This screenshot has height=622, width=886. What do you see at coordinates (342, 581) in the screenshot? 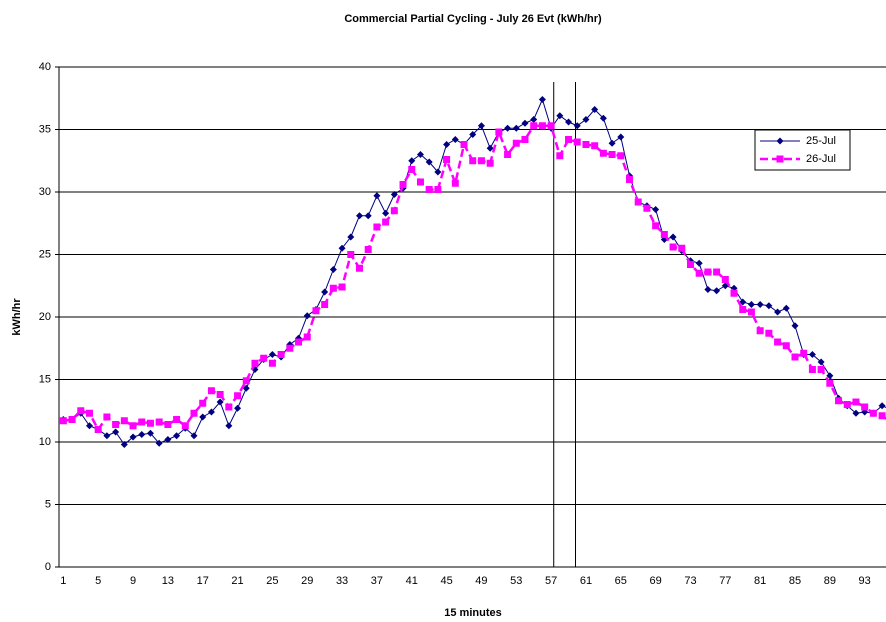
I see `x-tick-label: 33` at bounding box center [342, 581].